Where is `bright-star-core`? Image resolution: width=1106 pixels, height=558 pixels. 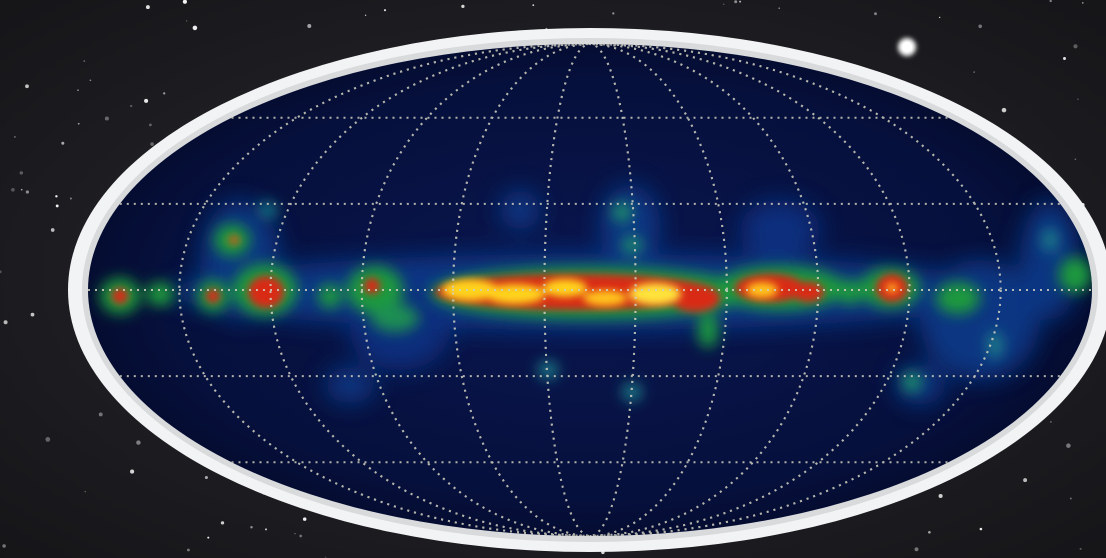 bright-star-core is located at coordinates (907, 47).